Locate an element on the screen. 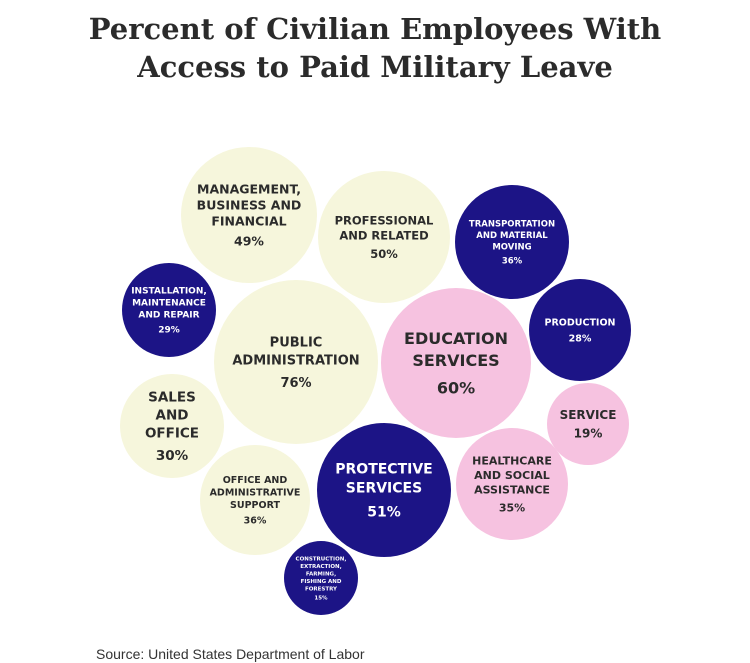 The width and height of the screenshot is (750, 663). bubble-value-label: 51% is located at coordinates (384, 512).